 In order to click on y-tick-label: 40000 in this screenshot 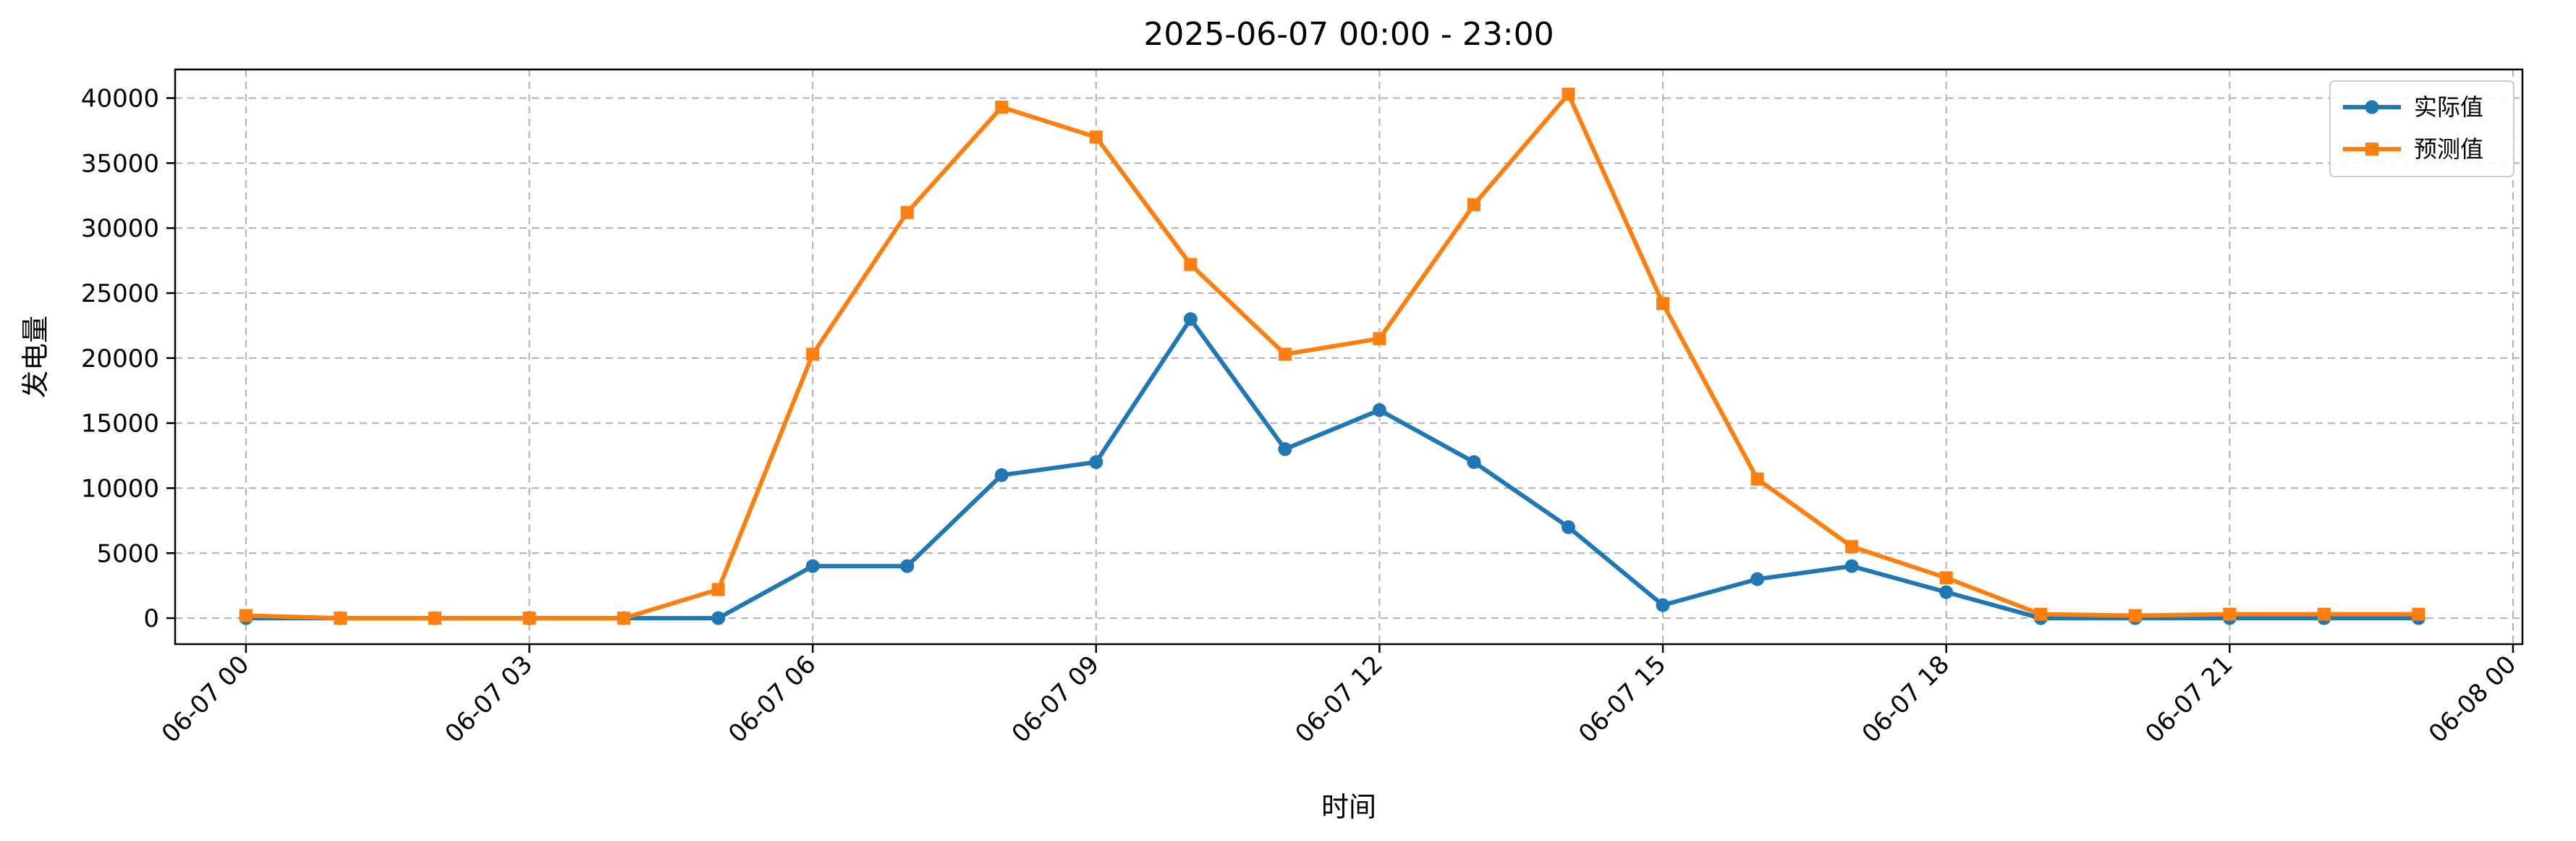, I will do `click(120, 100)`.